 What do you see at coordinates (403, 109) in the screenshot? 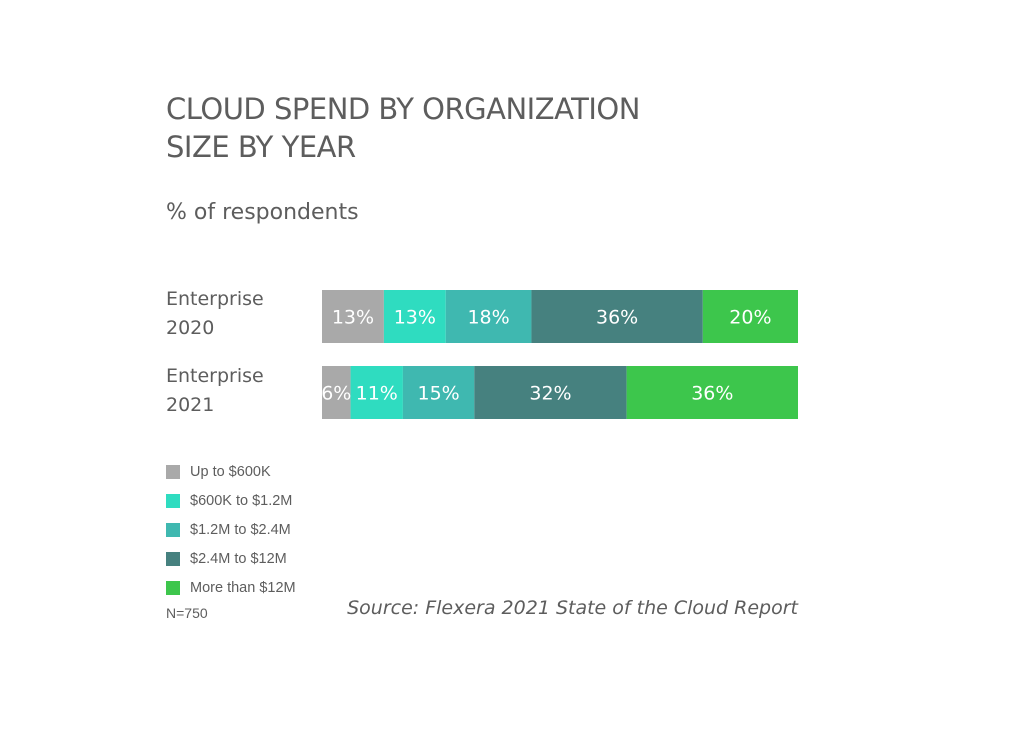
I see `chart-title-line-1: CLOUD SPEND BY ORGANIZATION` at bounding box center [403, 109].